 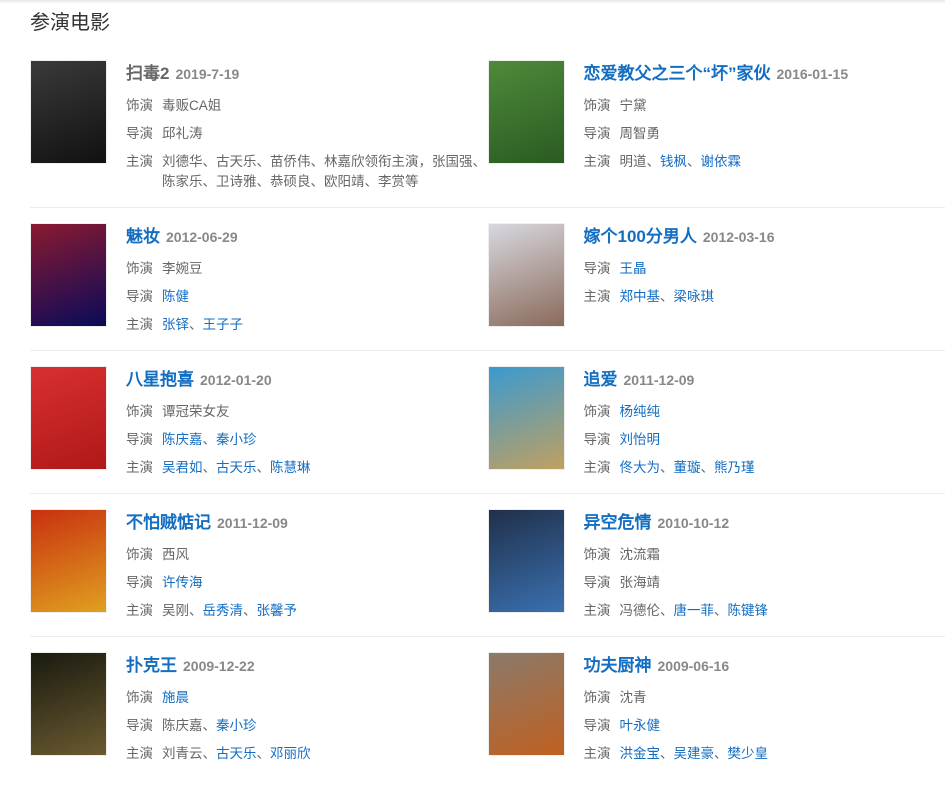 What do you see at coordinates (306, 666) in the screenshot?
I see `title-line: 扑克王 2009-12-22` at bounding box center [306, 666].